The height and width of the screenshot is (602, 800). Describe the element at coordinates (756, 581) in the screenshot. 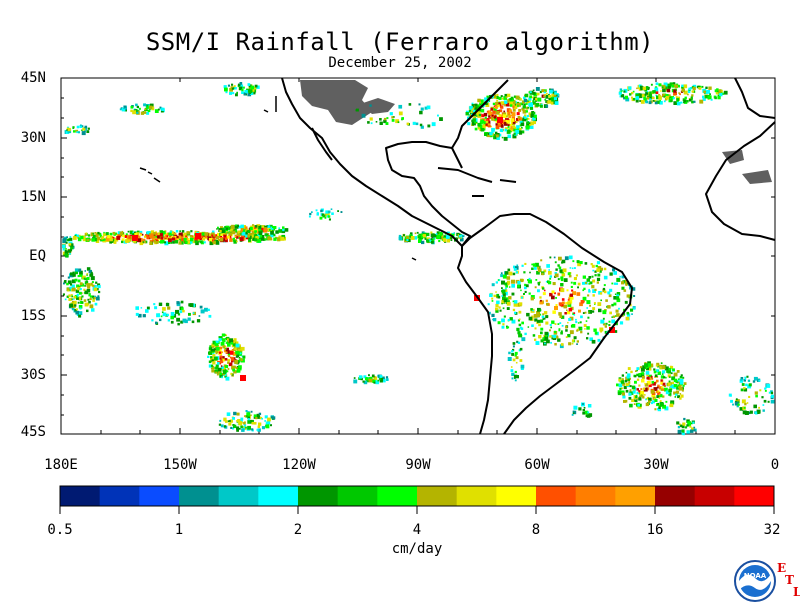

I see `noaa-logo-icon: NOAA` at that location.